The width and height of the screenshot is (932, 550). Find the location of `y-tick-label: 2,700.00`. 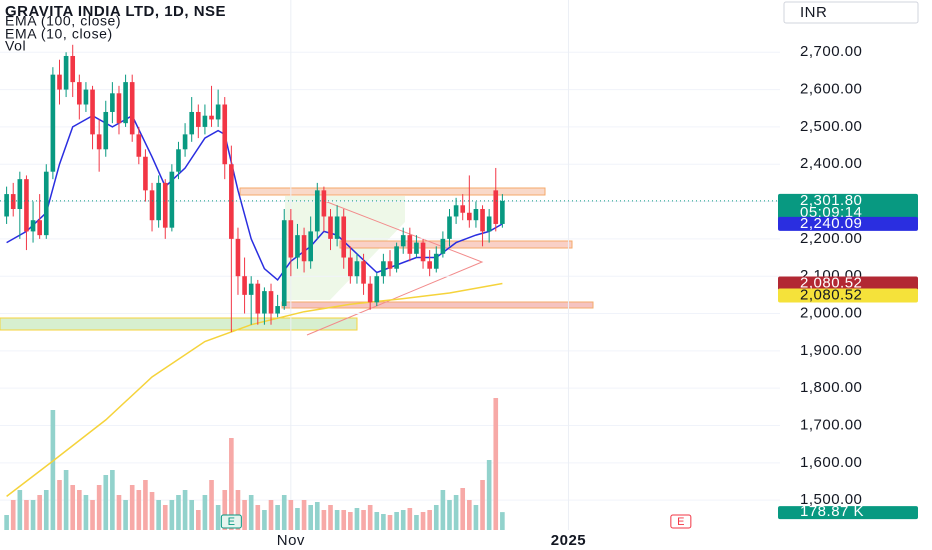

y-tick-label: 2,700.00 is located at coordinates (831, 51).